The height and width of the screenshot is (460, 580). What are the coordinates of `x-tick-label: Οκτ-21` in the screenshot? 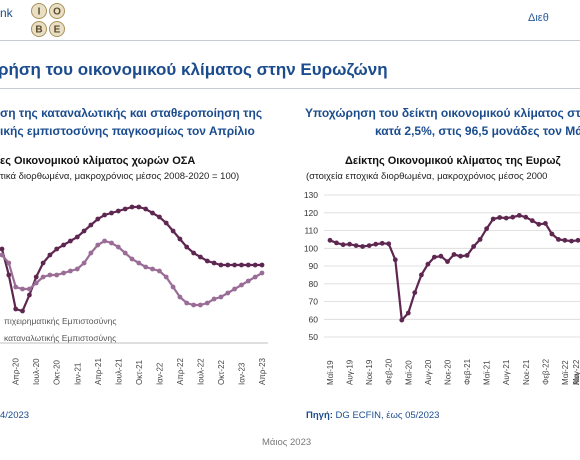 It's located at (139, 371).